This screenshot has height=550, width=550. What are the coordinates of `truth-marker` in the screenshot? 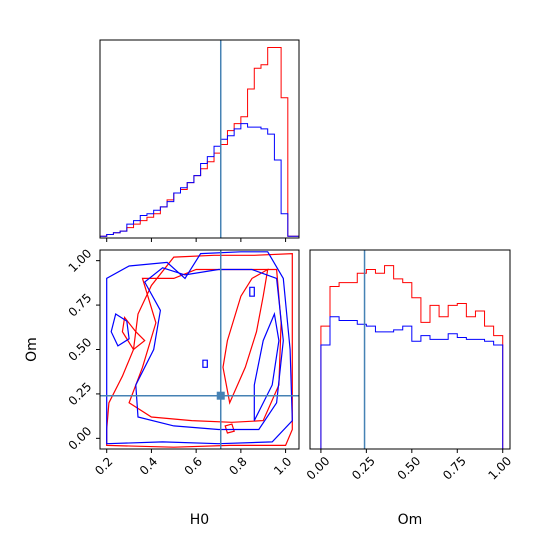 It's located at (220, 395).